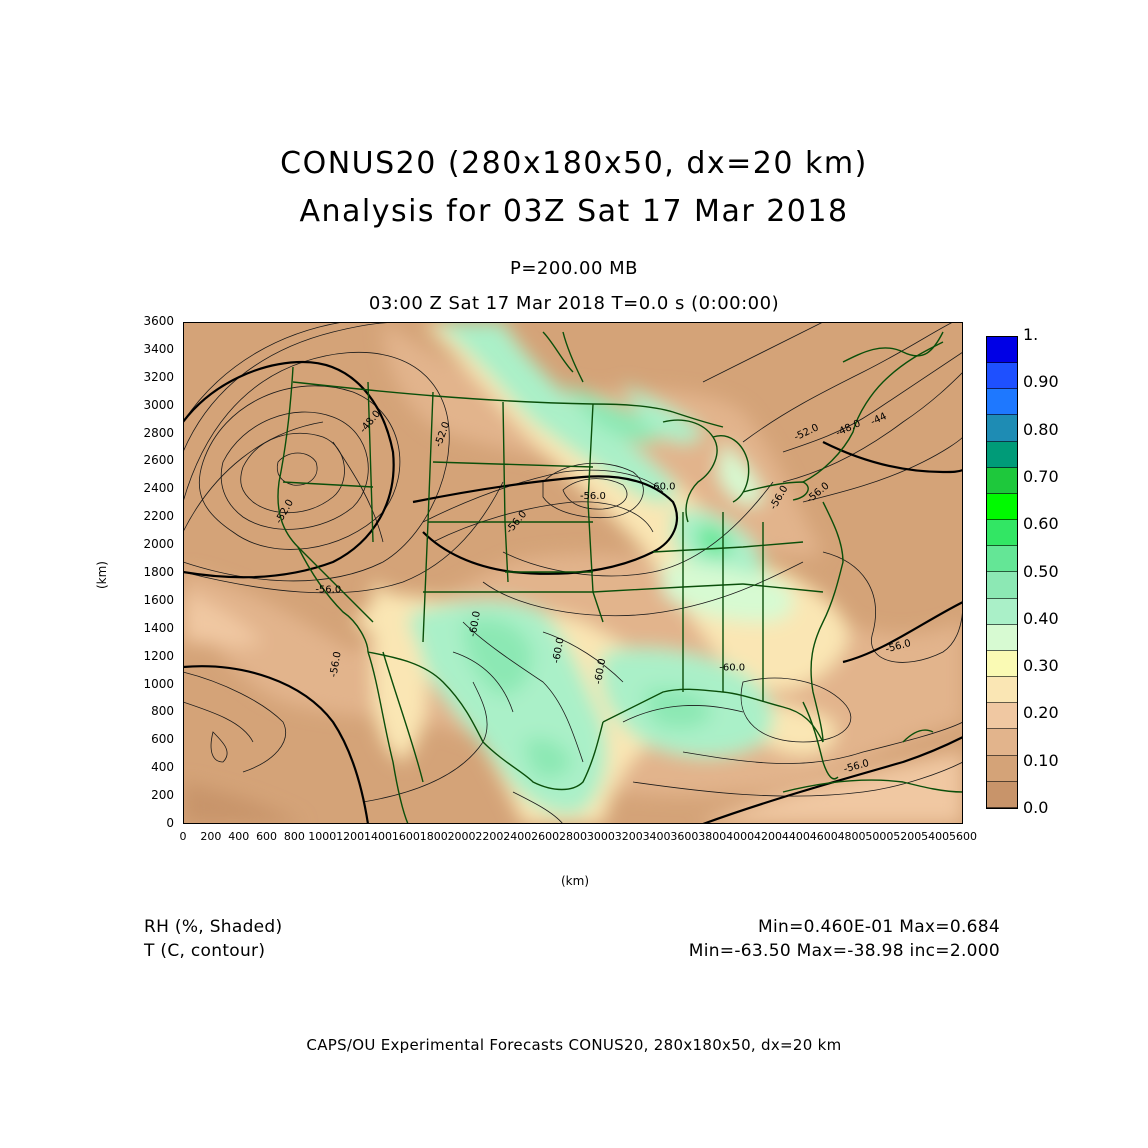  What do you see at coordinates (740, 836) in the screenshot?
I see `x-tick-label: 4000` at bounding box center [740, 836].